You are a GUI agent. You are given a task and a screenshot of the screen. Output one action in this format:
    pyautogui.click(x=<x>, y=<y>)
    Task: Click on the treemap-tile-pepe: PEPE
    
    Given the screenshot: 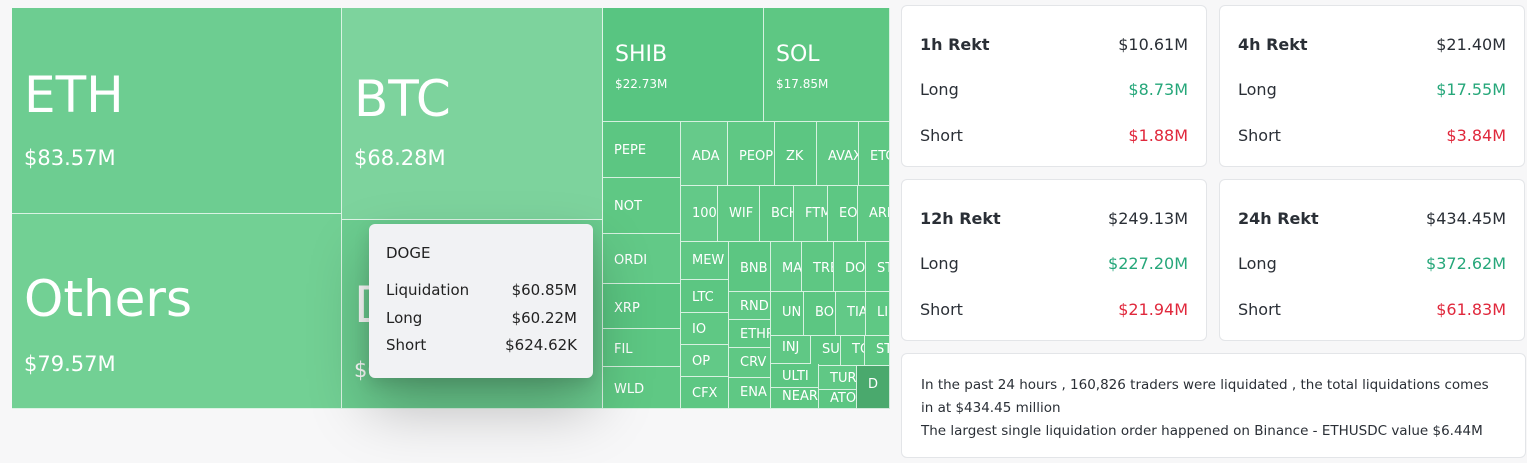 What is the action you would take?
    pyautogui.click(x=642, y=150)
    